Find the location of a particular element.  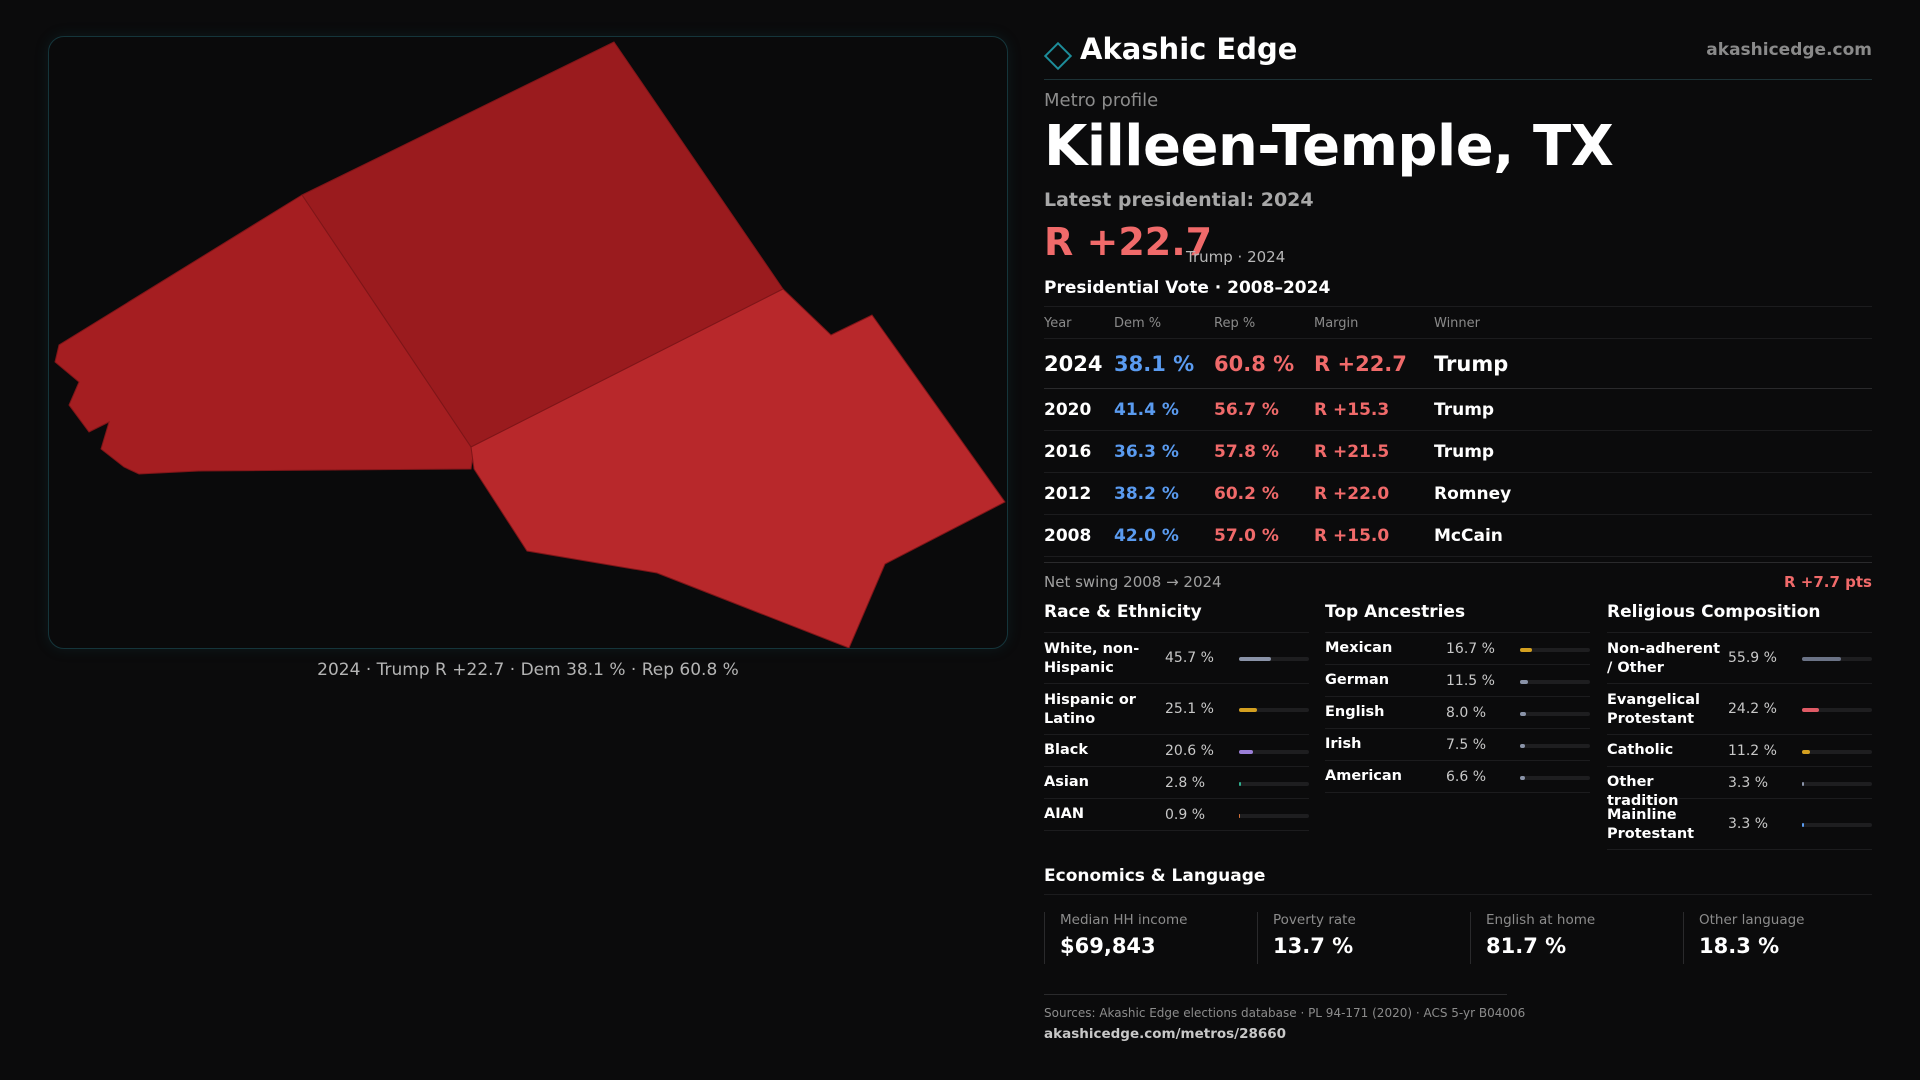

cell-winner: Romney is located at coordinates (1473, 494).